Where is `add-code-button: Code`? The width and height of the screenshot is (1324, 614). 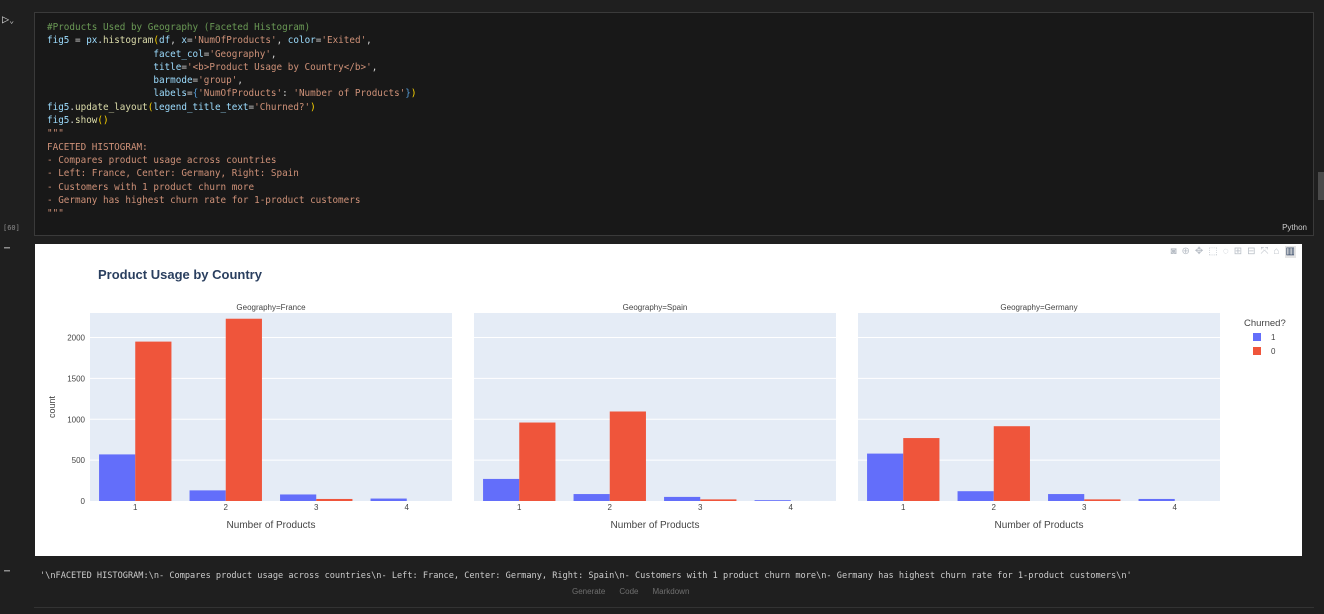
add-code-button: Code is located at coordinates (629, 591).